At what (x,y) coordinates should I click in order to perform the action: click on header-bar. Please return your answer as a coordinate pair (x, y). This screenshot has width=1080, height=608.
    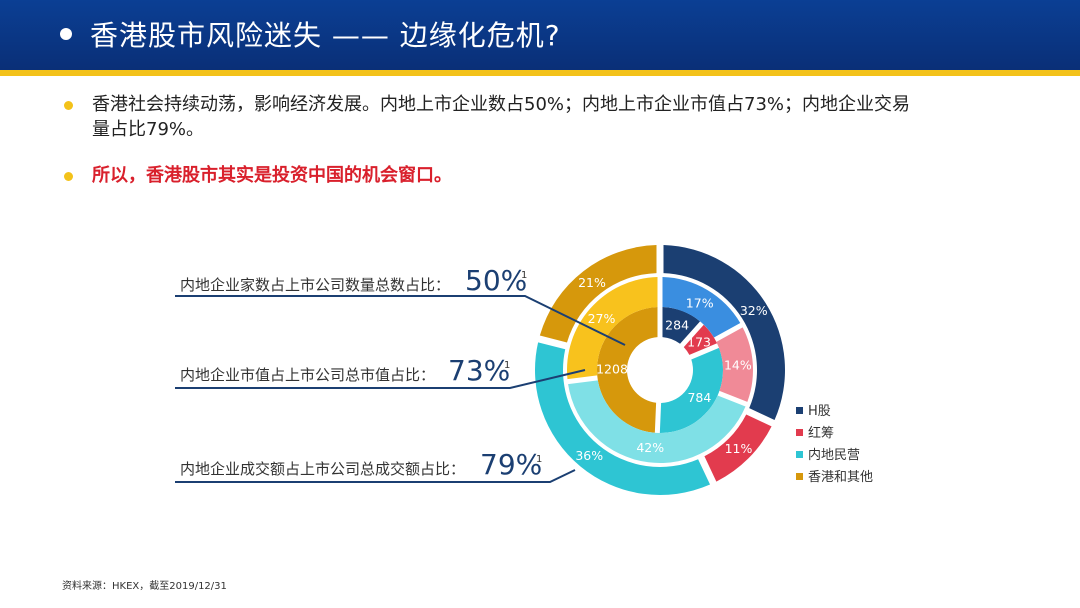
    Looking at the image, I should click on (540, 35).